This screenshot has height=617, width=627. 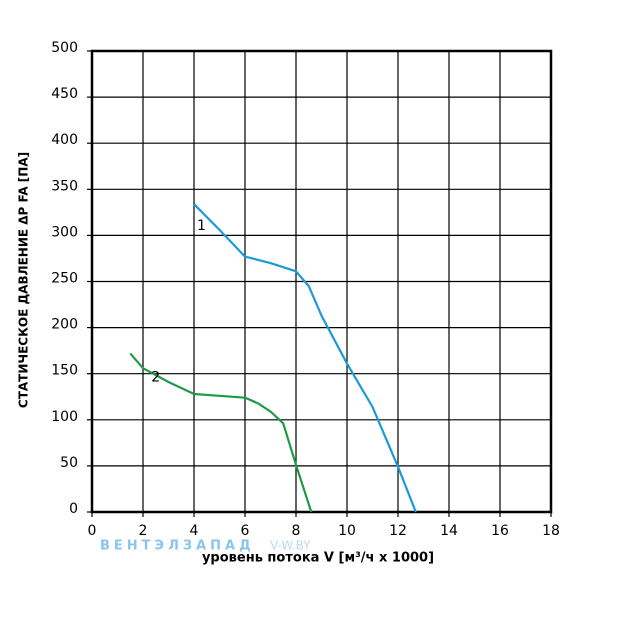 What do you see at coordinates (92, 531) in the screenshot?
I see `x-tick-label: 0` at bounding box center [92, 531].